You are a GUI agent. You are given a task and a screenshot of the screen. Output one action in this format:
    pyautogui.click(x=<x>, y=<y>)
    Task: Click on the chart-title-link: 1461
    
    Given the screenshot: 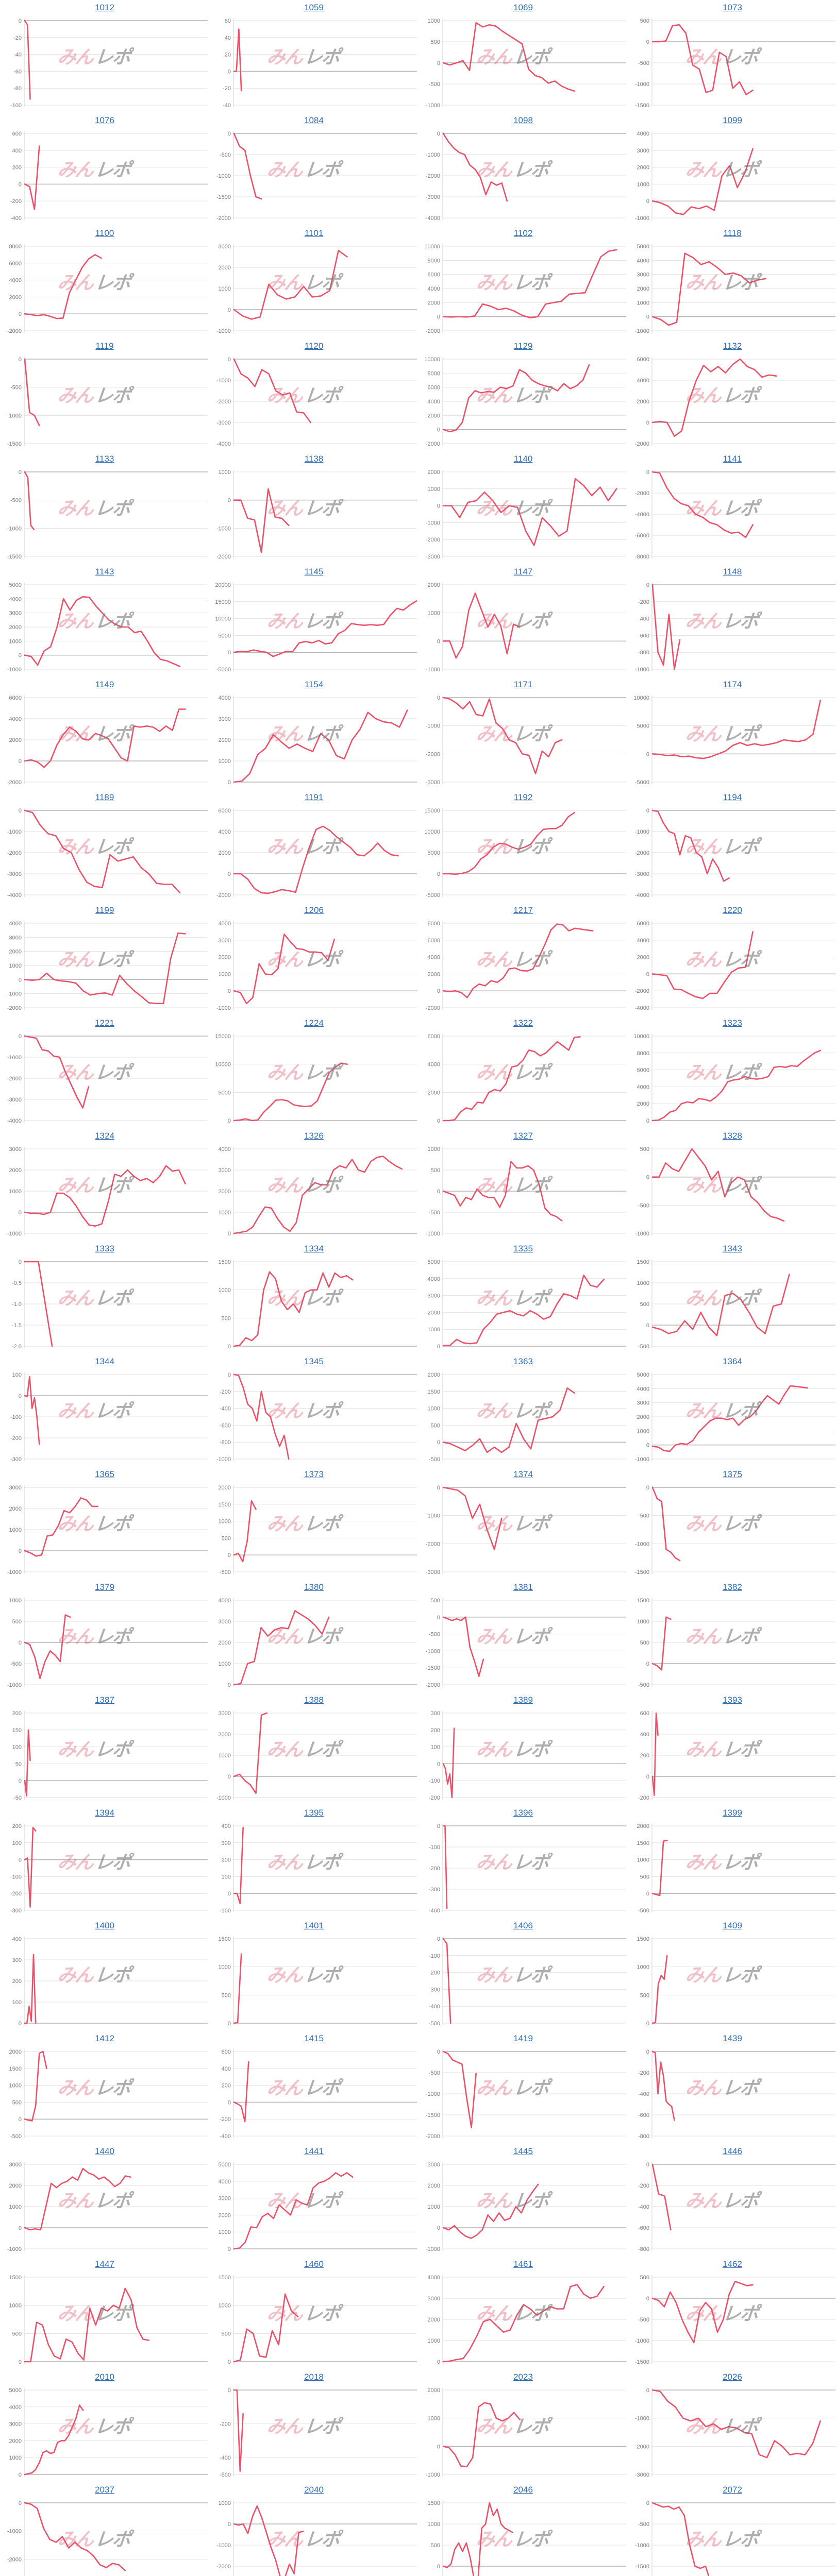 What is the action you would take?
    pyautogui.click(x=523, y=2264)
    